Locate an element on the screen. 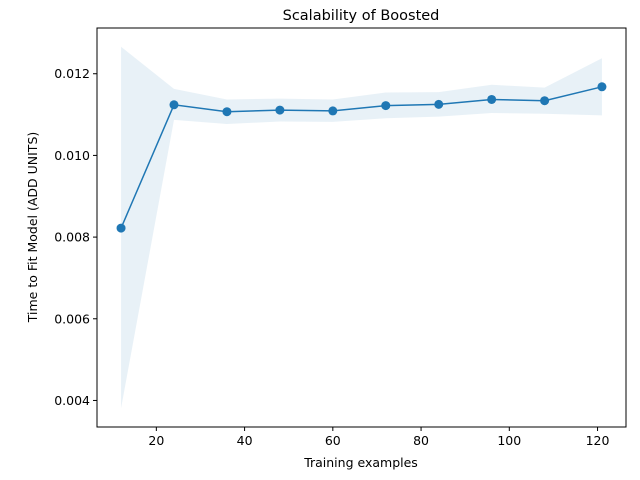  x-tick-label: 120 is located at coordinates (598, 440).